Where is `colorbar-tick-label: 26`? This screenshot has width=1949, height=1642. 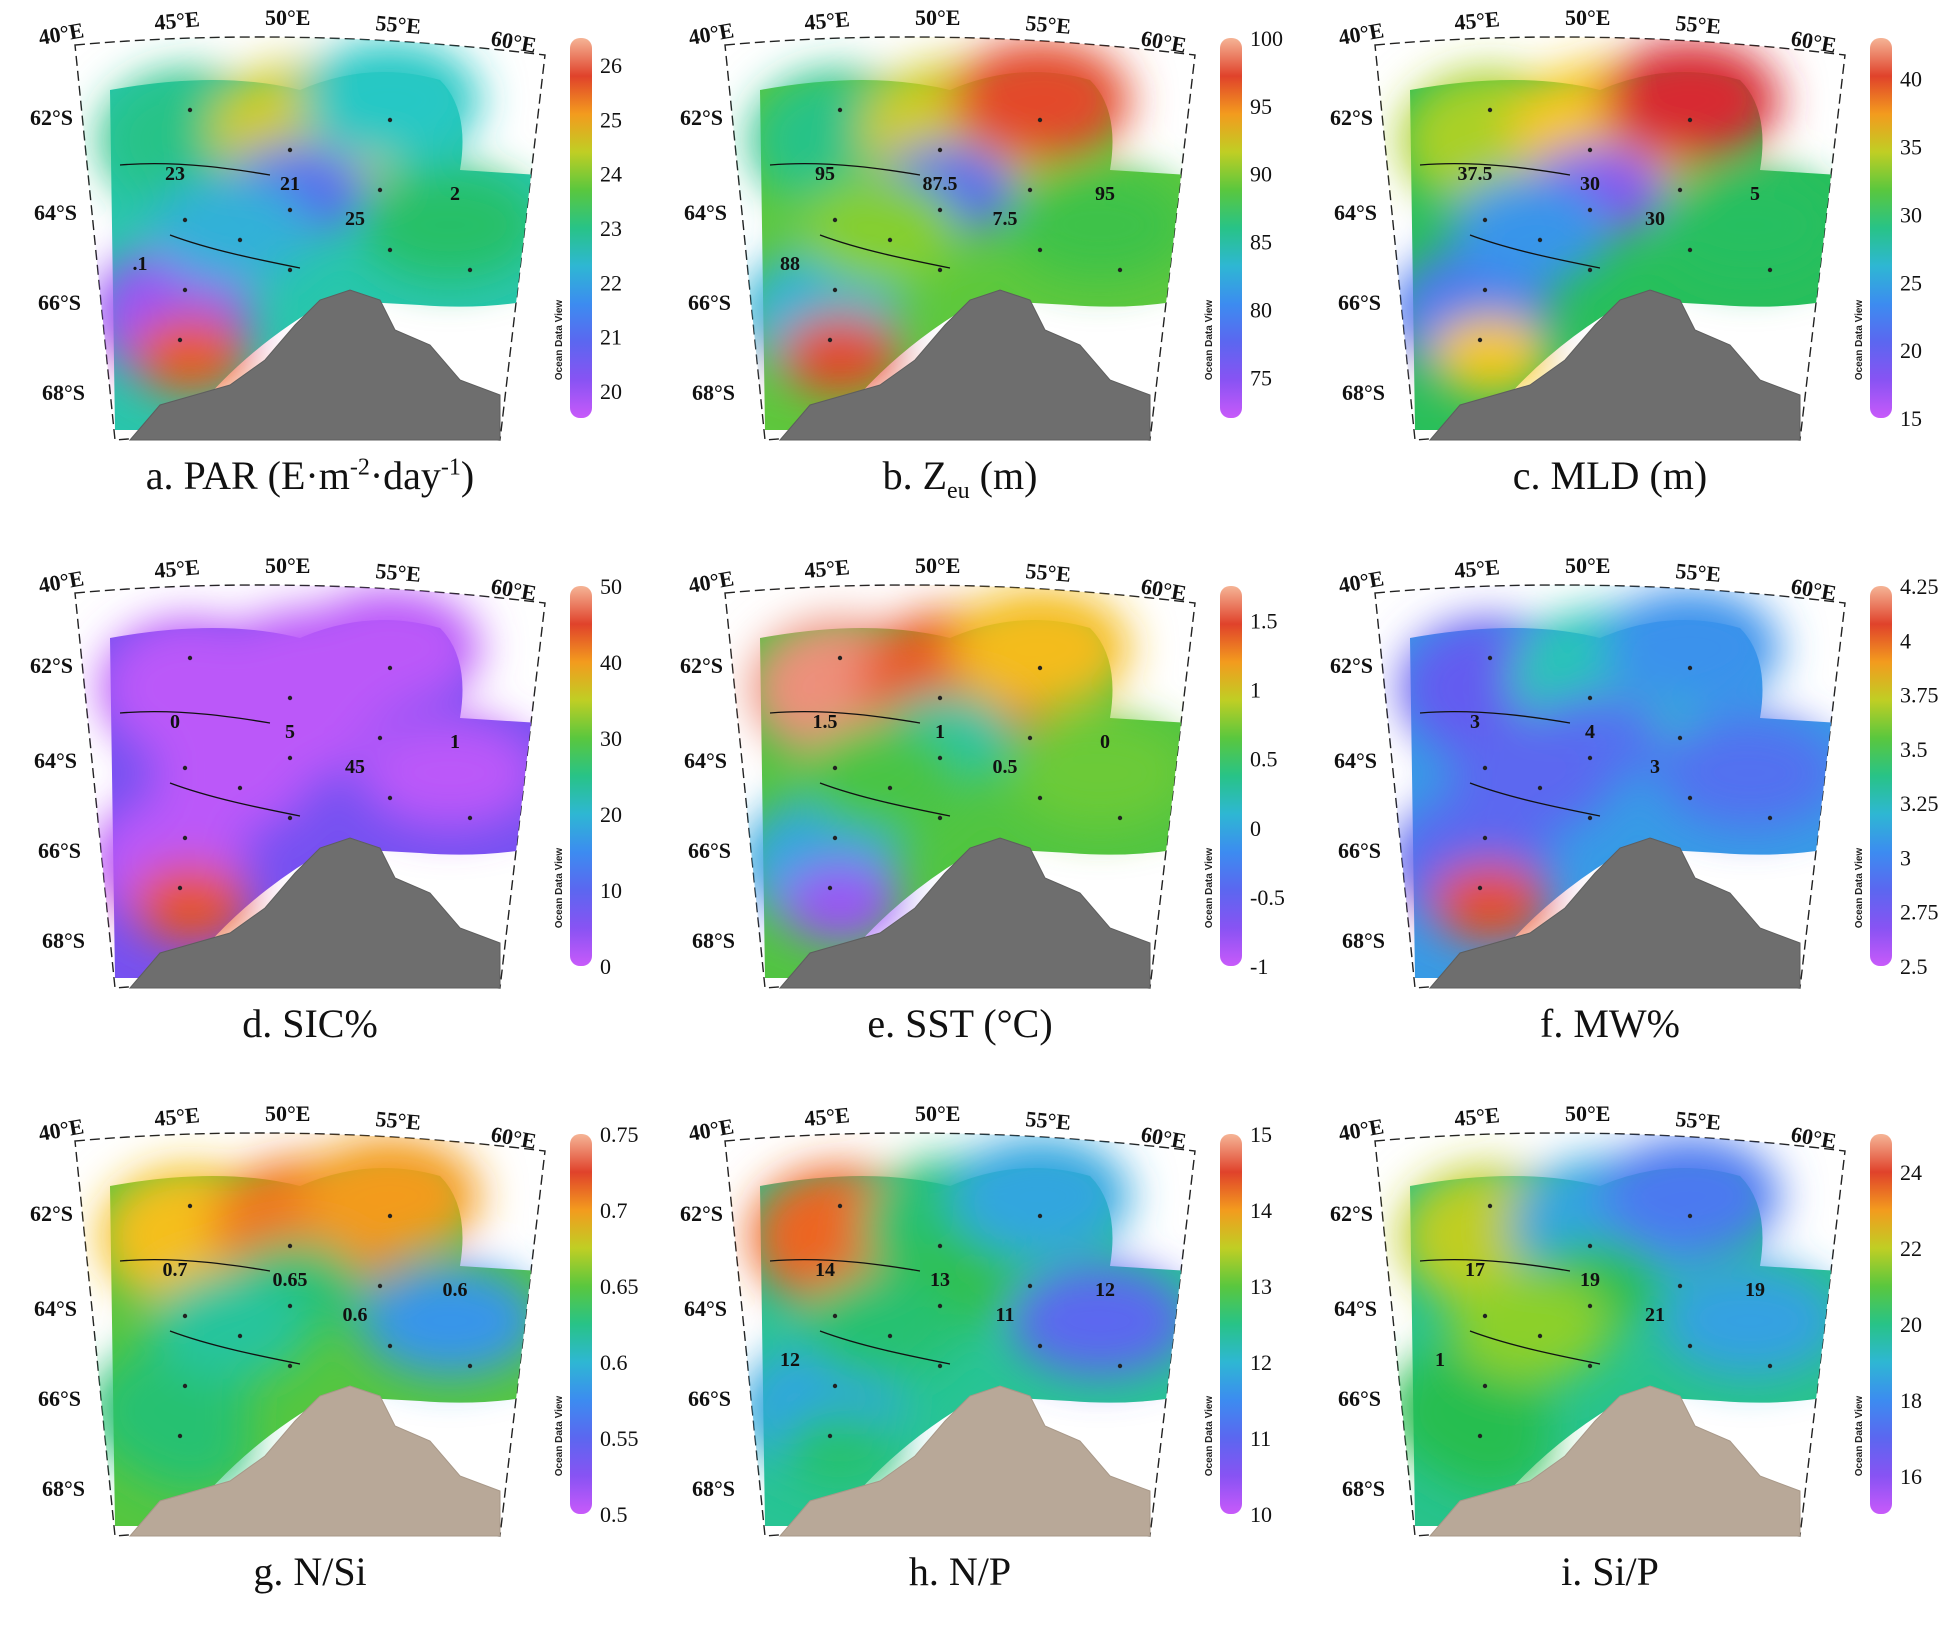 colorbar-tick-label: 26 is located at coordinates (611, 65).